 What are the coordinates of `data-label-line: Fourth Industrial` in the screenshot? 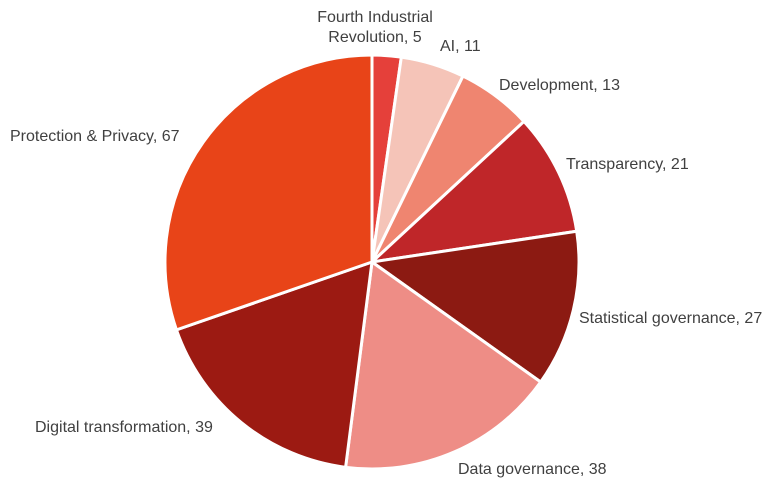 It's located at (375, 17).